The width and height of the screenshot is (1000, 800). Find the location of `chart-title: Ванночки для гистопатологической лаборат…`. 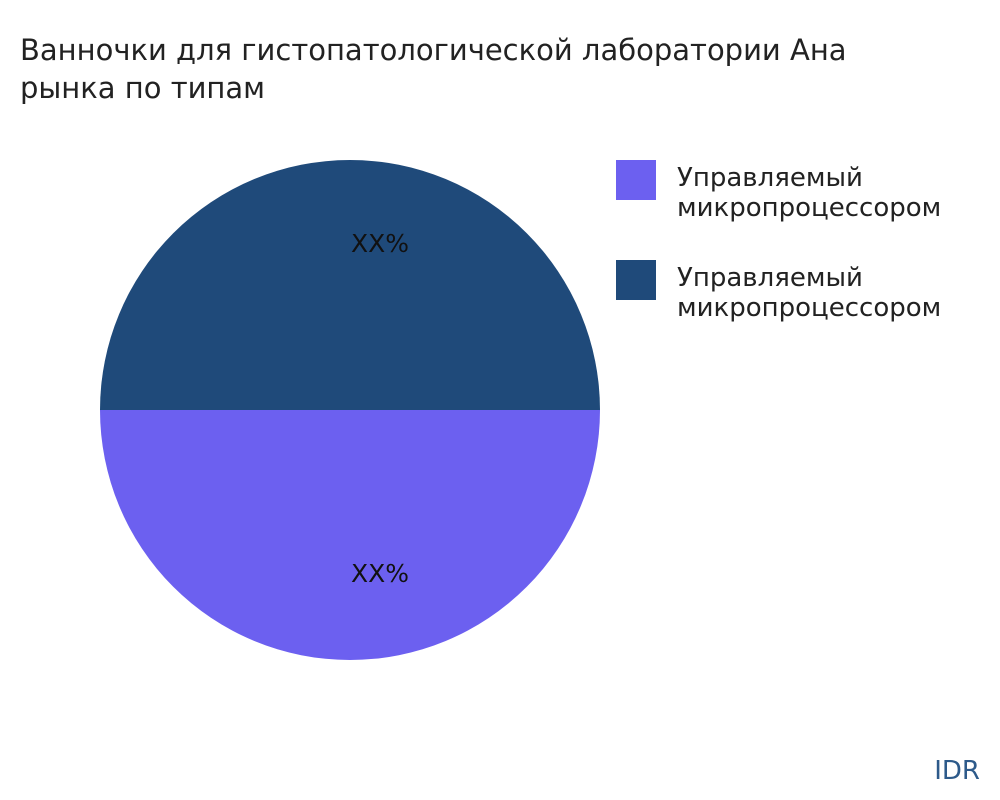

chart-title: Ванночки для гистопатологической лаборат… is located at coordinates (433, 50).